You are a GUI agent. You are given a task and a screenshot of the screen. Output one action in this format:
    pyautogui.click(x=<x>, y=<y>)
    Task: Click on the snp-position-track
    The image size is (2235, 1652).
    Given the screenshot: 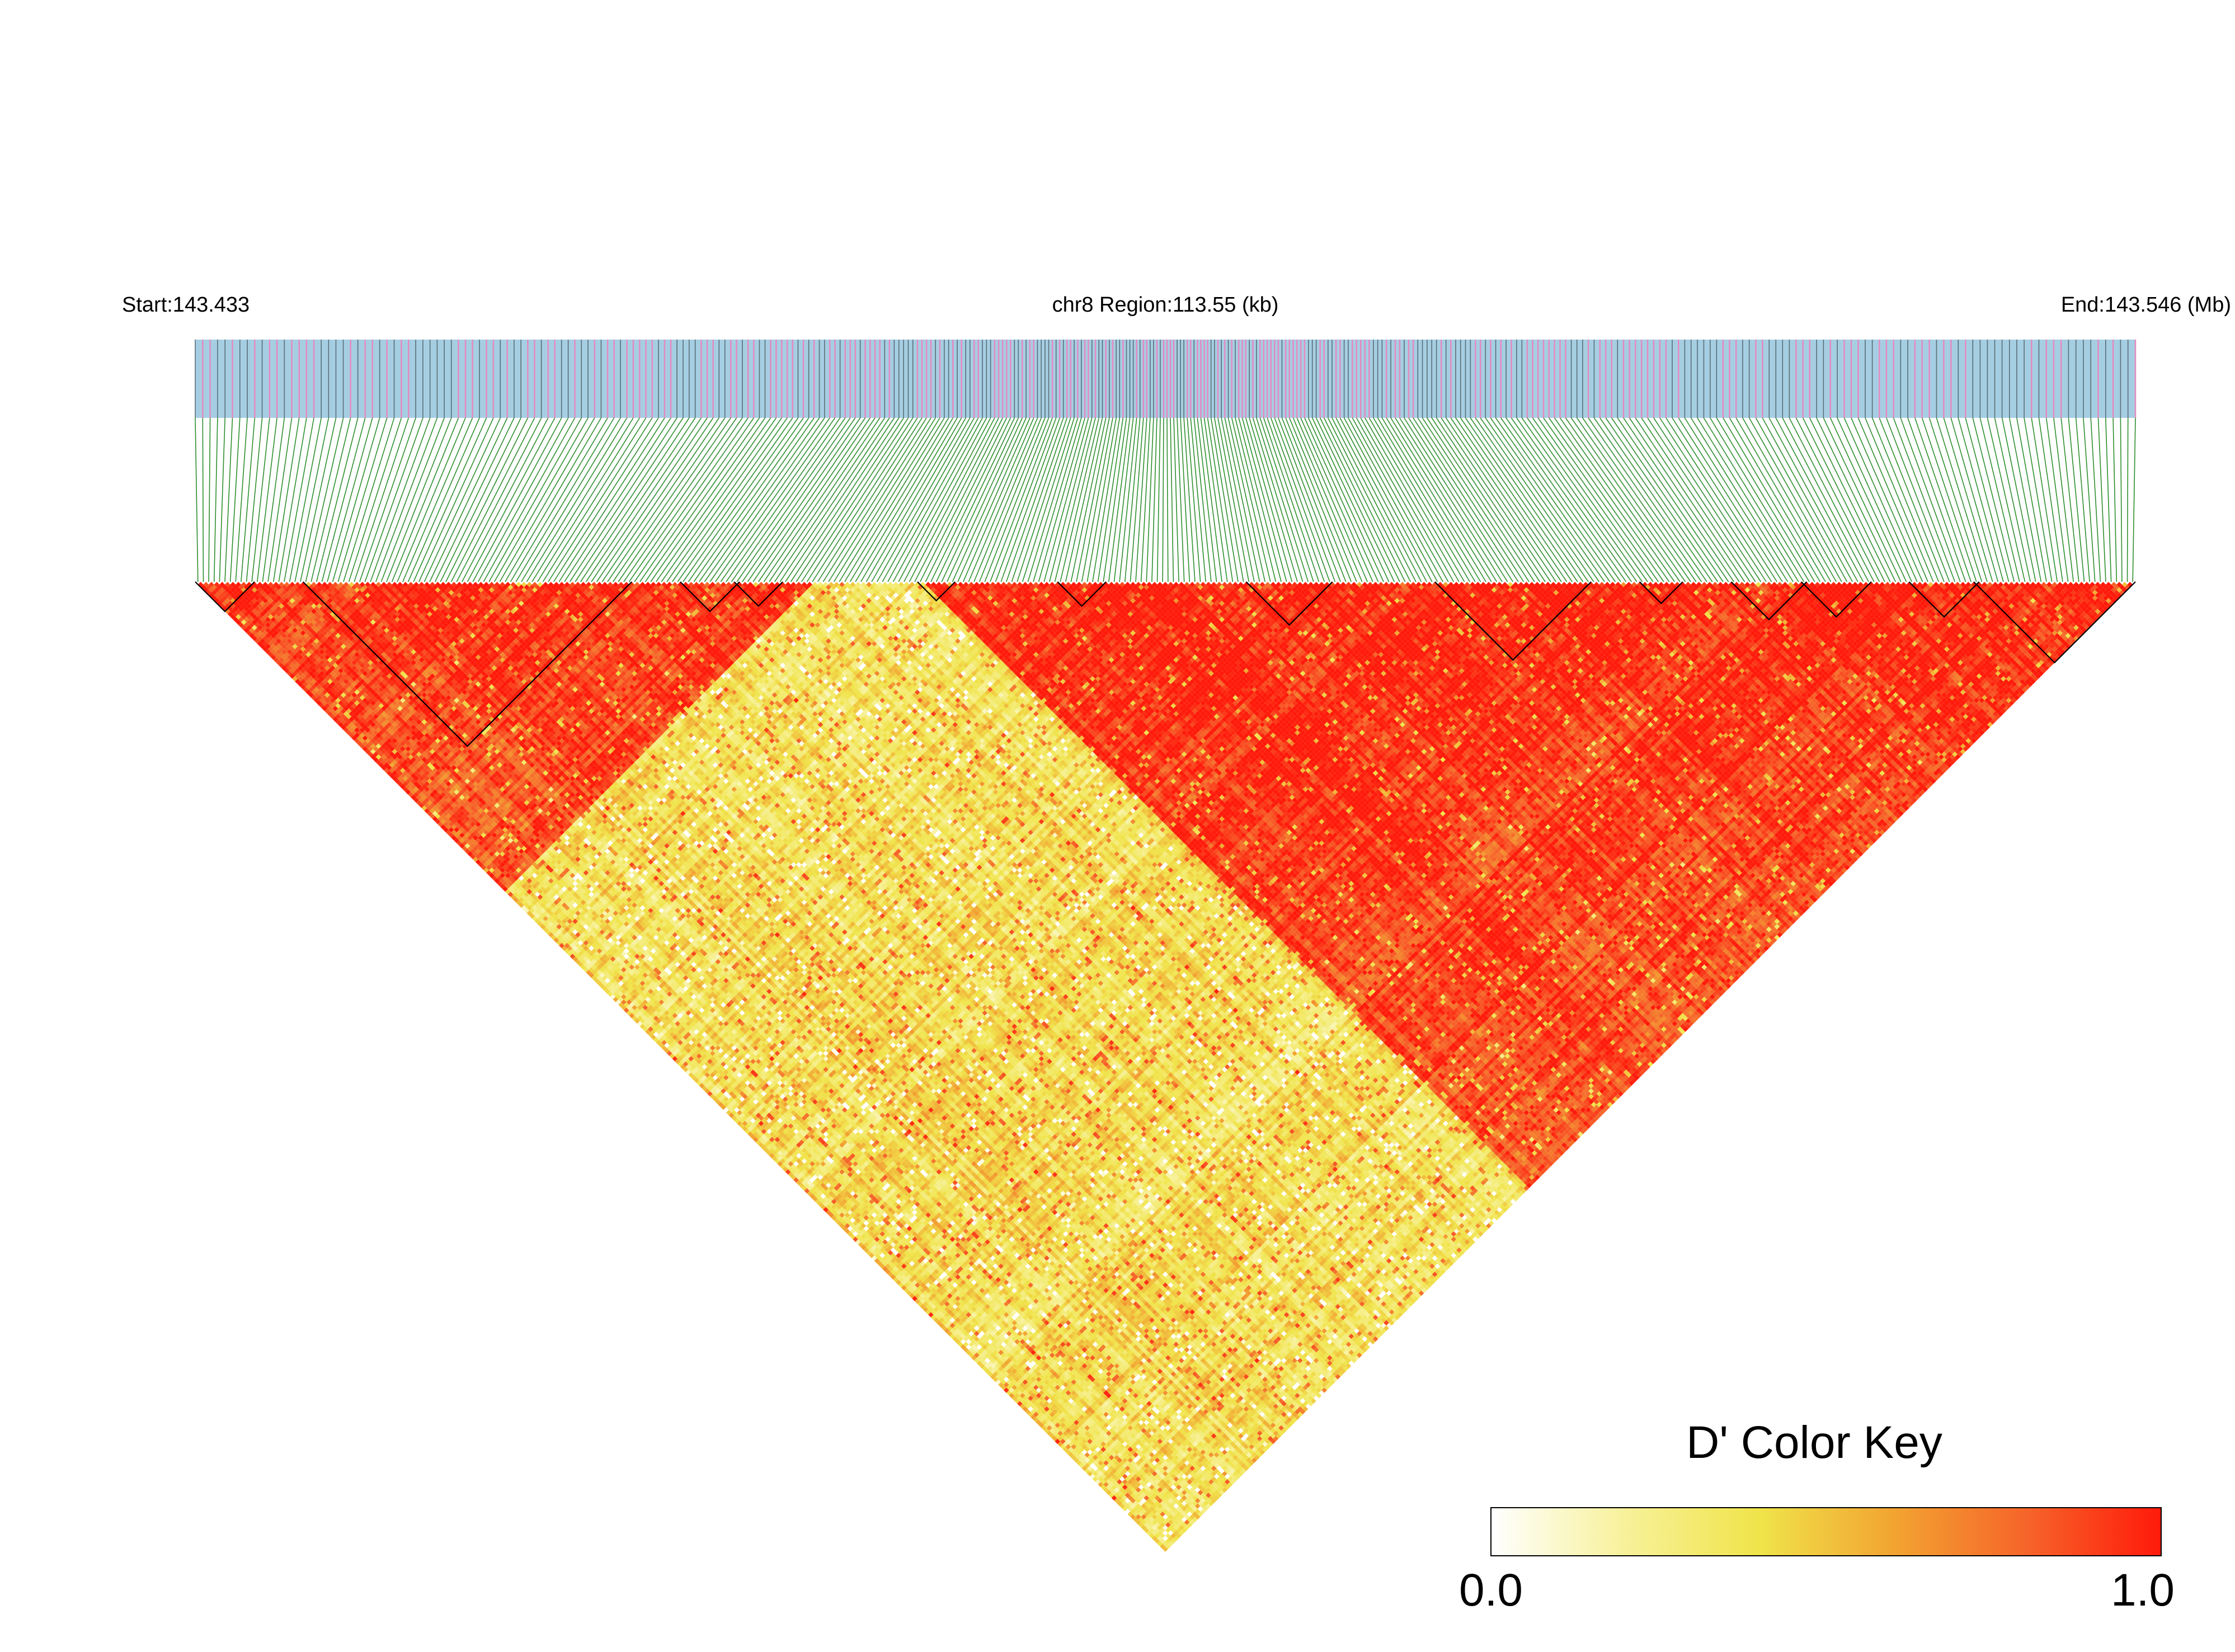 What is the action you would take?
    pyautogui.click(x=1165, y=379)
    